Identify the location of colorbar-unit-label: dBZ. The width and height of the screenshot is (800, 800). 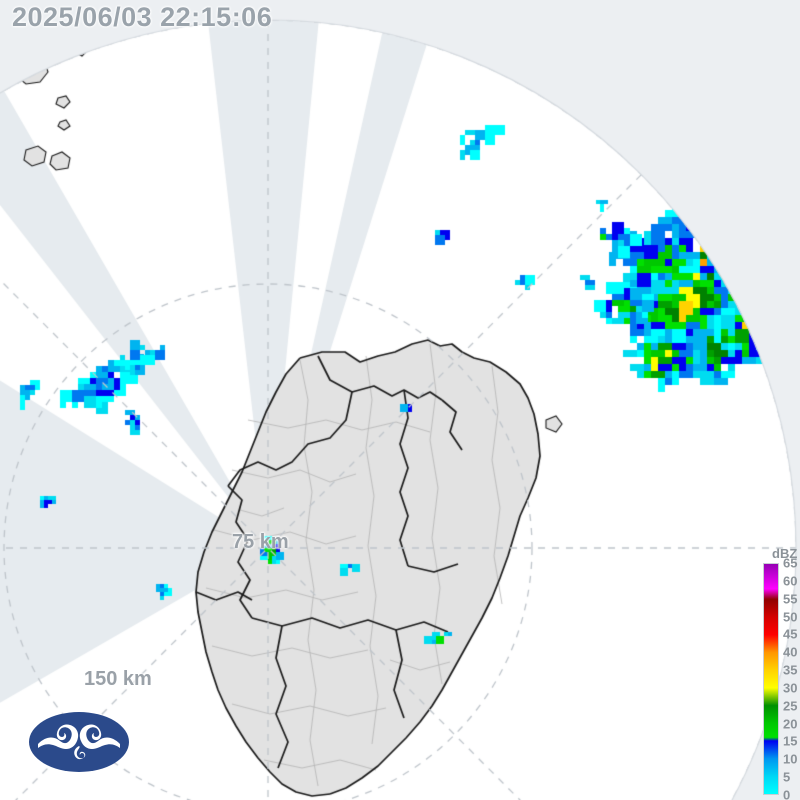
(785, 553).